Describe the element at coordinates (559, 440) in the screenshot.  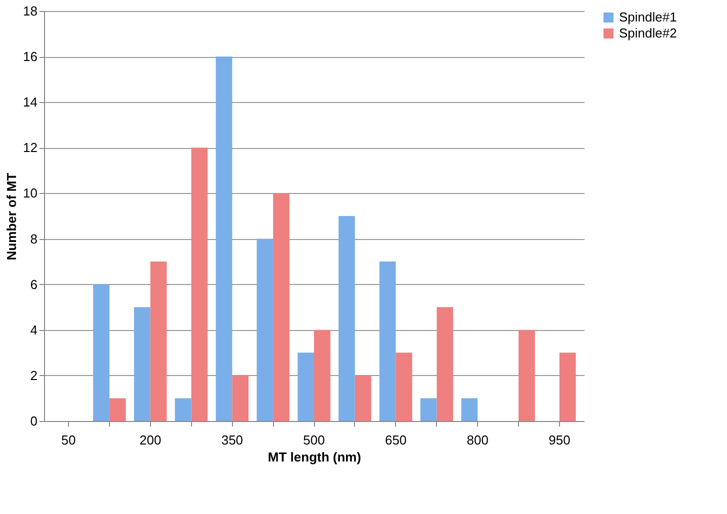
I see `x-tick-label: 950` at that location.